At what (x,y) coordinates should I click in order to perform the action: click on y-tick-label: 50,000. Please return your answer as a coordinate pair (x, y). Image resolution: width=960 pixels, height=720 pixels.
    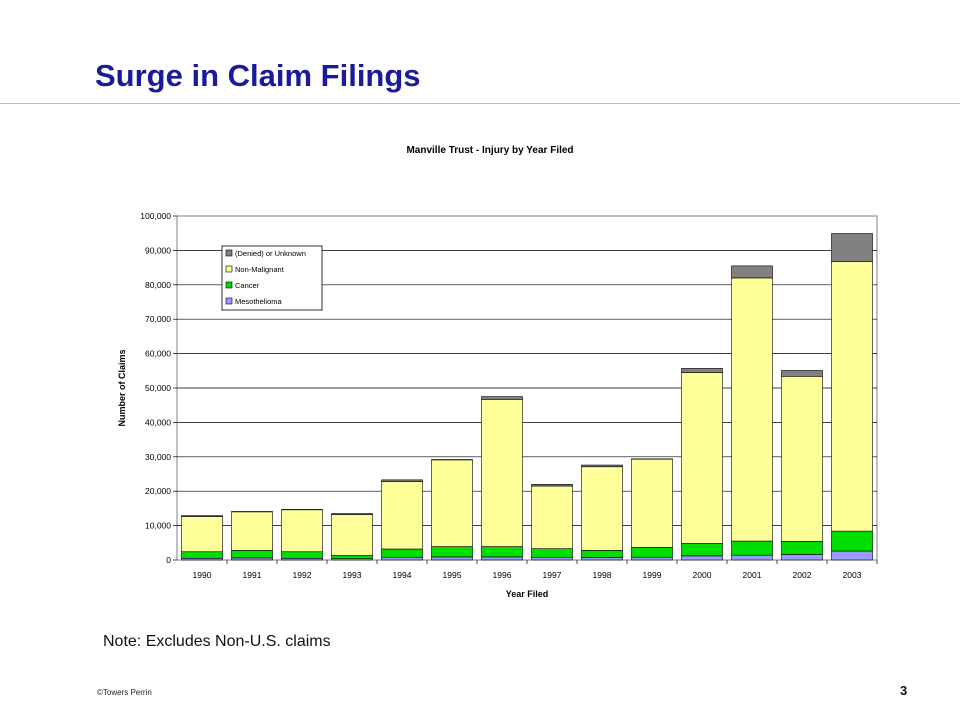
    Looking at the image, I should click on (158, 388).